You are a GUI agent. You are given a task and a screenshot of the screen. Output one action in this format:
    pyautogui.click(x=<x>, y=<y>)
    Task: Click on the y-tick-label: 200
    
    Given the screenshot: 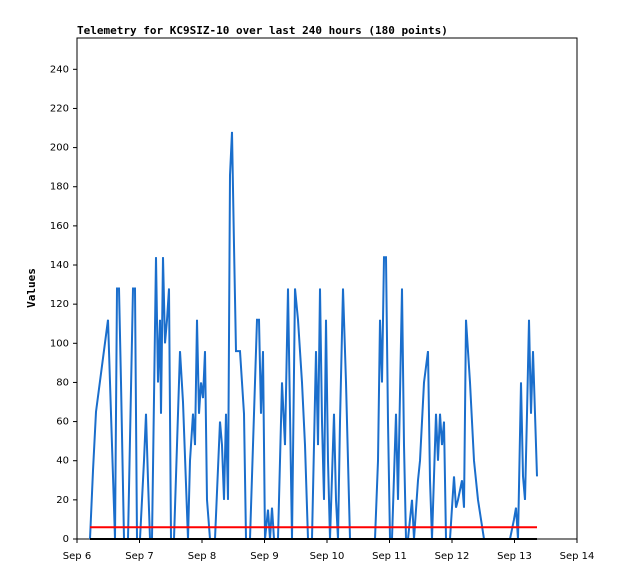 What is the action you would take?
    pyautogui.click(x=59, y=148)
    